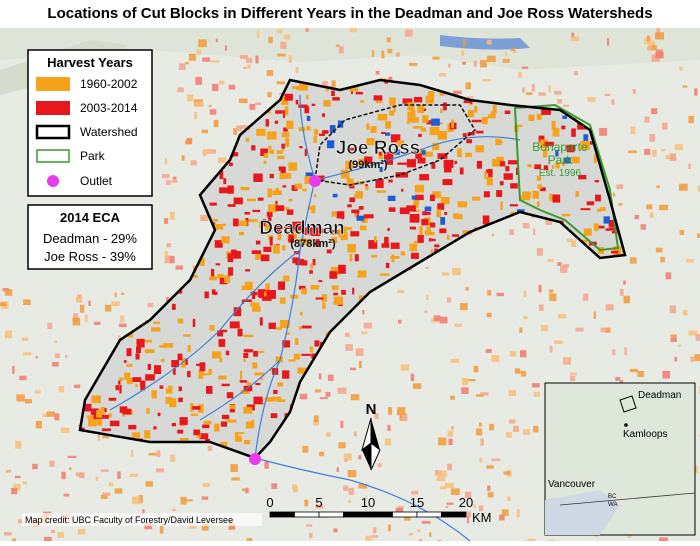 The image size is (700, 546). What do you see at coordinates (612, 497) in the screenshot?
I see `inset-label: BC` at bounding box center [612, 497].